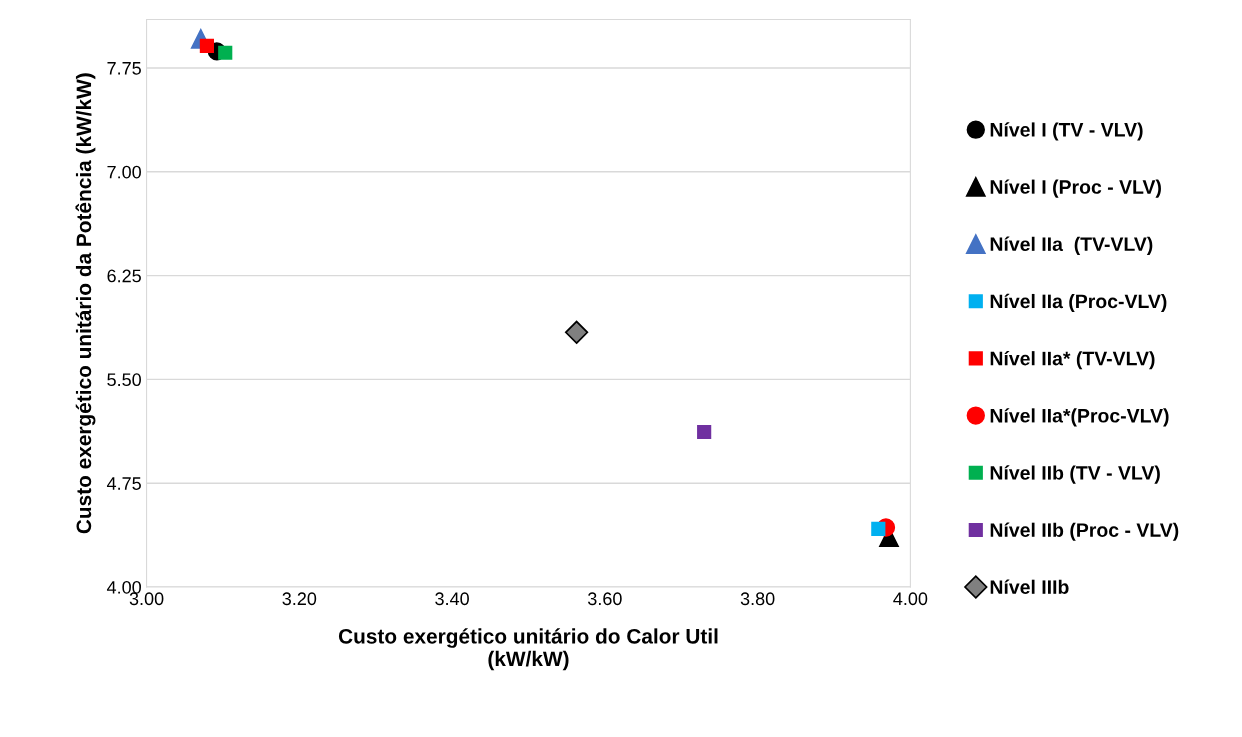 The image size is (1242, 737). I want to click on x-axis-title: Custo exergético unitário do Calor Util (kW/kW), so click(528, 649).